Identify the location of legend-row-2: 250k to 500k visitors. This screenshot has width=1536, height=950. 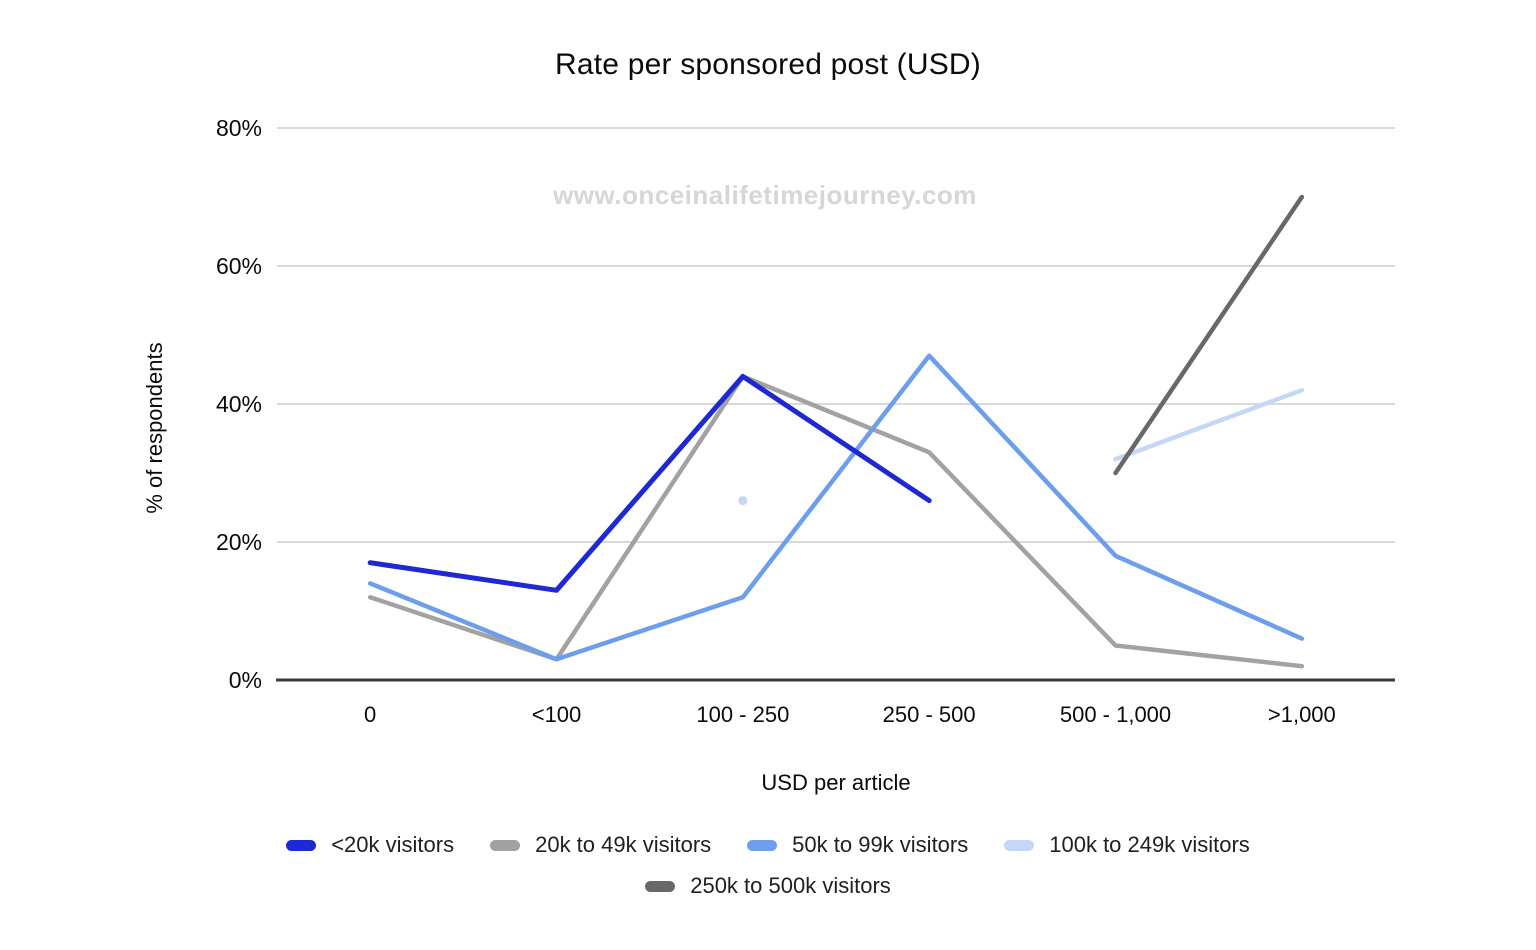
(768, 886).